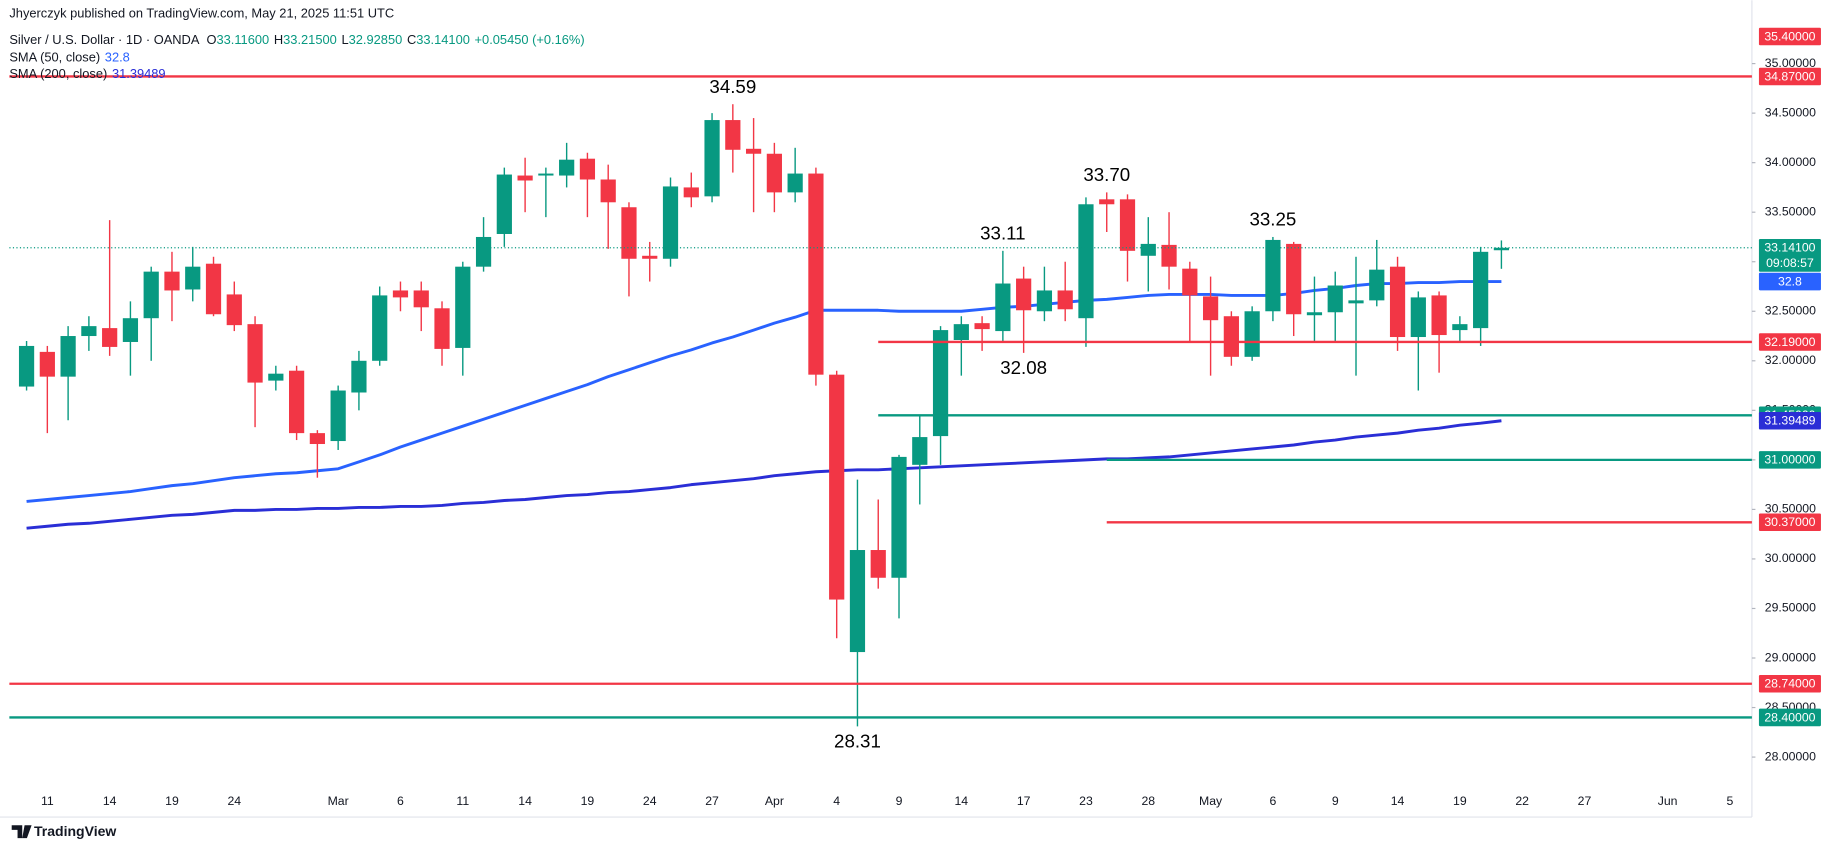  I want to click on last-price-tag-bg, so click(1789, 255).